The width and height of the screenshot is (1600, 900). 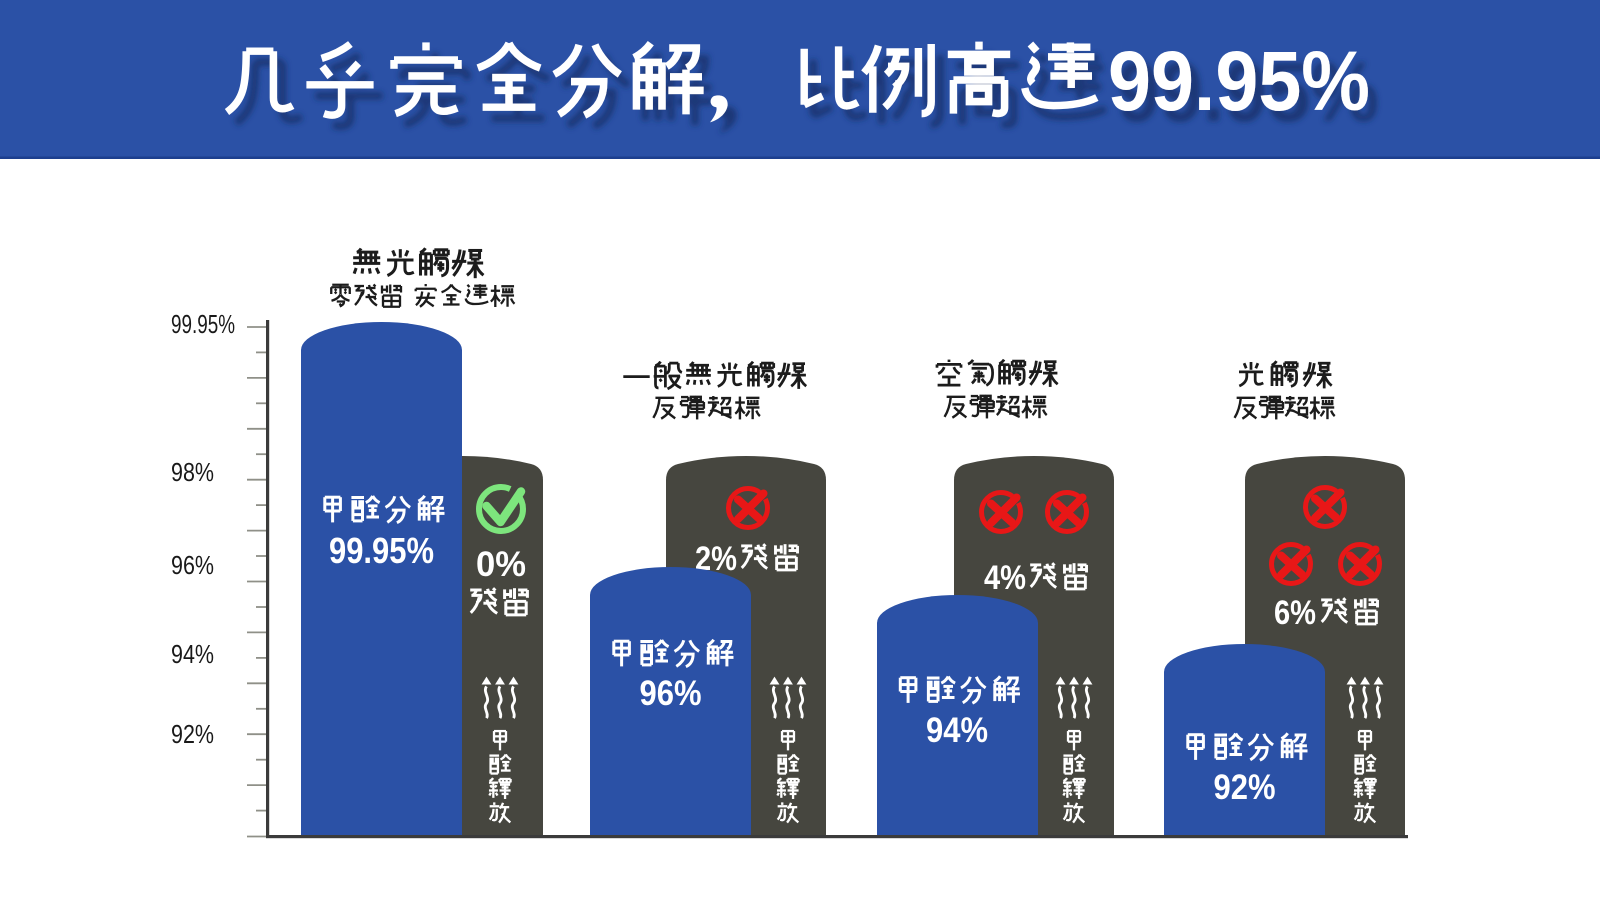 I want to click on svg-text: 6%, so click(x=1295, y=613).